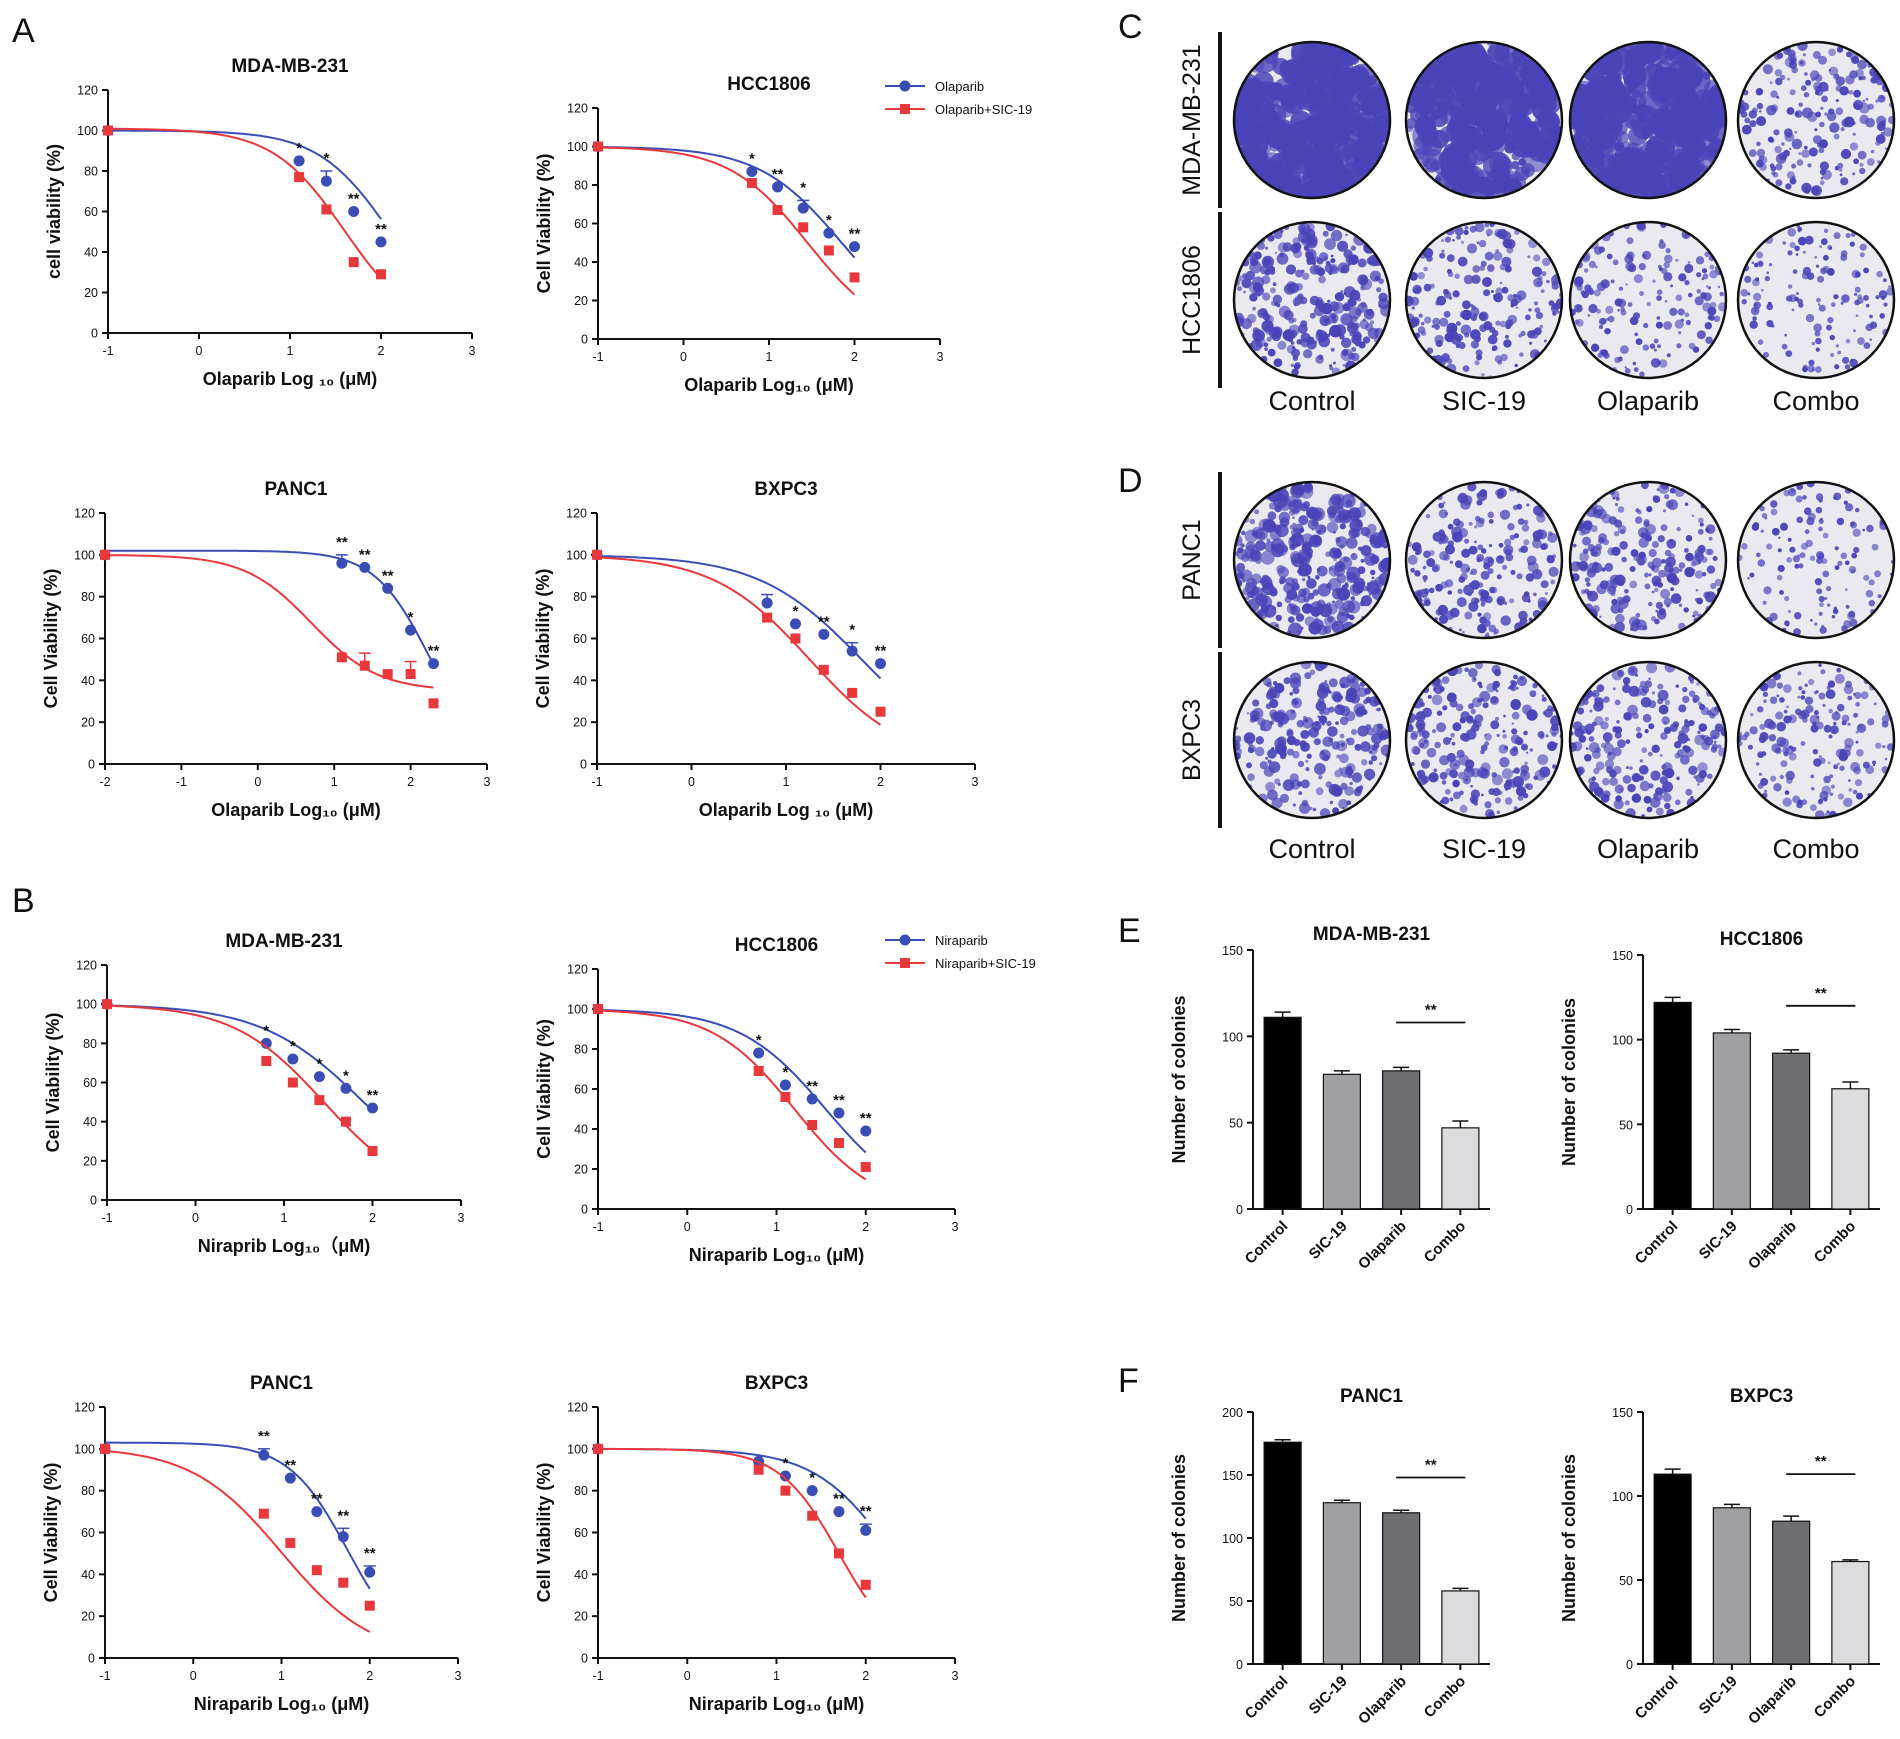 The height and width of the screenshot is (1739, 1900). I want to click on x-tick-label: 2, so click(880, 782).